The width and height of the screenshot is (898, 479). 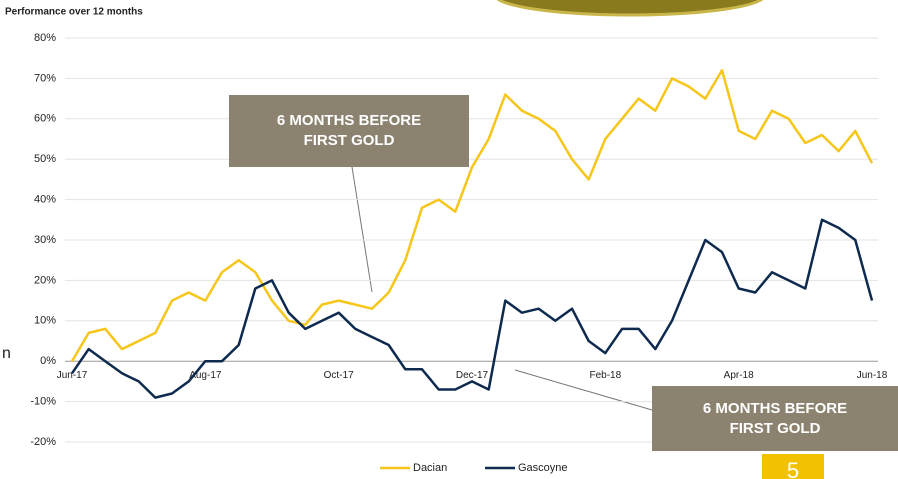 What do you see at coordinates (472, 375) in the screenshot?
I see `x-tick-label: Dec-17` at bounding box center [472, 375].